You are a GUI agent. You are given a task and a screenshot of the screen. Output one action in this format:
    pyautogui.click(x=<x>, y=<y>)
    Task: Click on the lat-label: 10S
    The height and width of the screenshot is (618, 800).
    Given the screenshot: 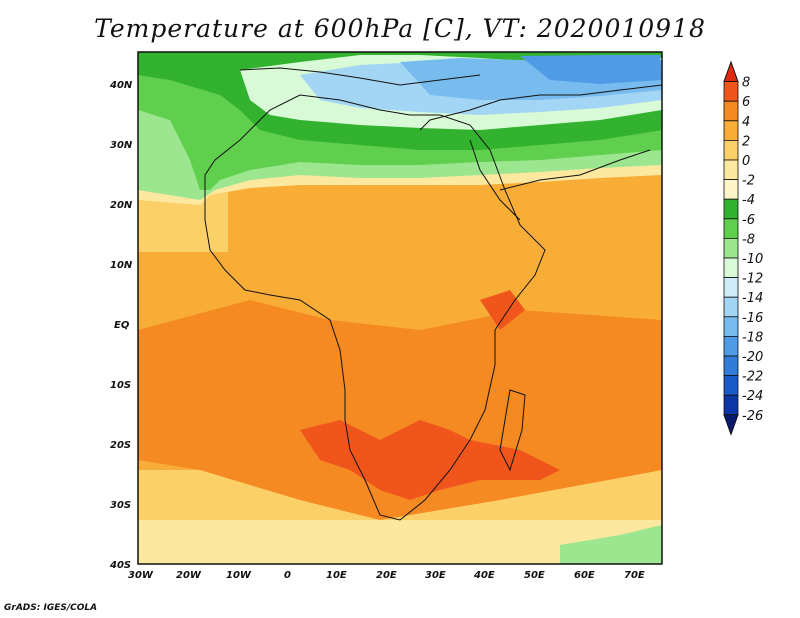 What is the action you would take?
    pyautogui.click(x=120, y=385)
    